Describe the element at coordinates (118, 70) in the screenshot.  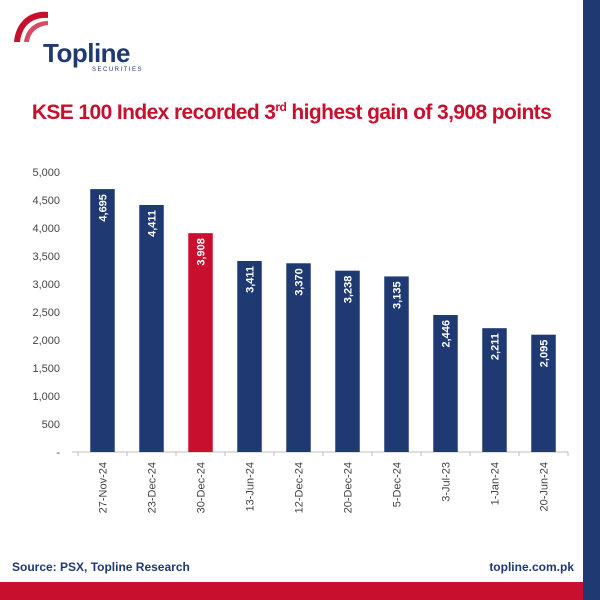
I see `logo-subtitle: SECURITIES` at that location.